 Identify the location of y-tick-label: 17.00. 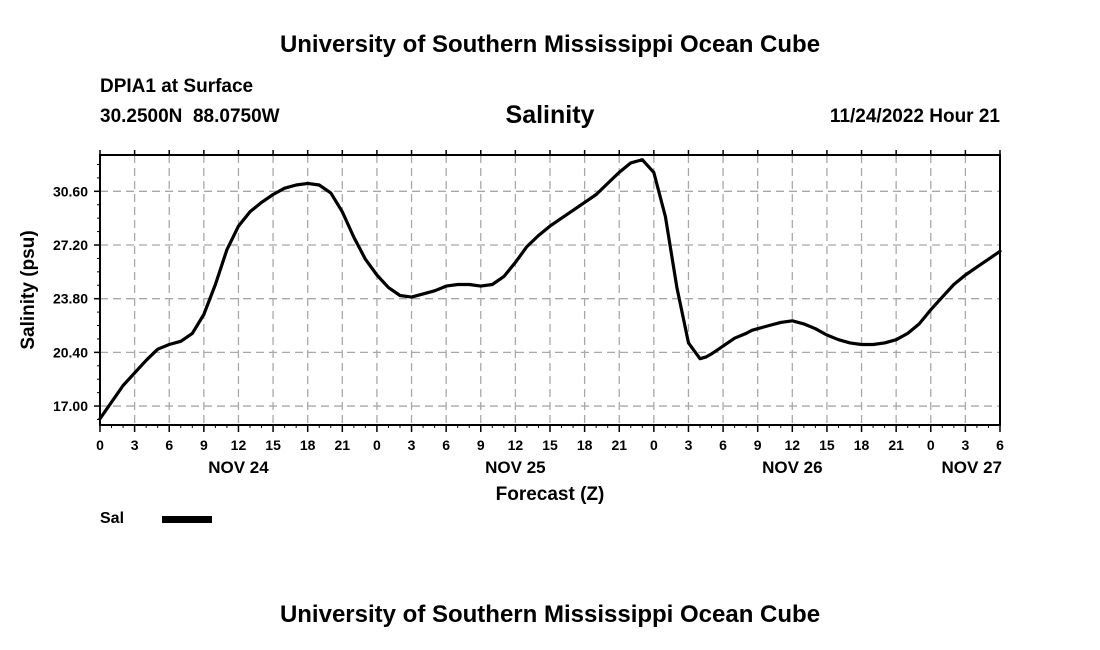
(70, 406).